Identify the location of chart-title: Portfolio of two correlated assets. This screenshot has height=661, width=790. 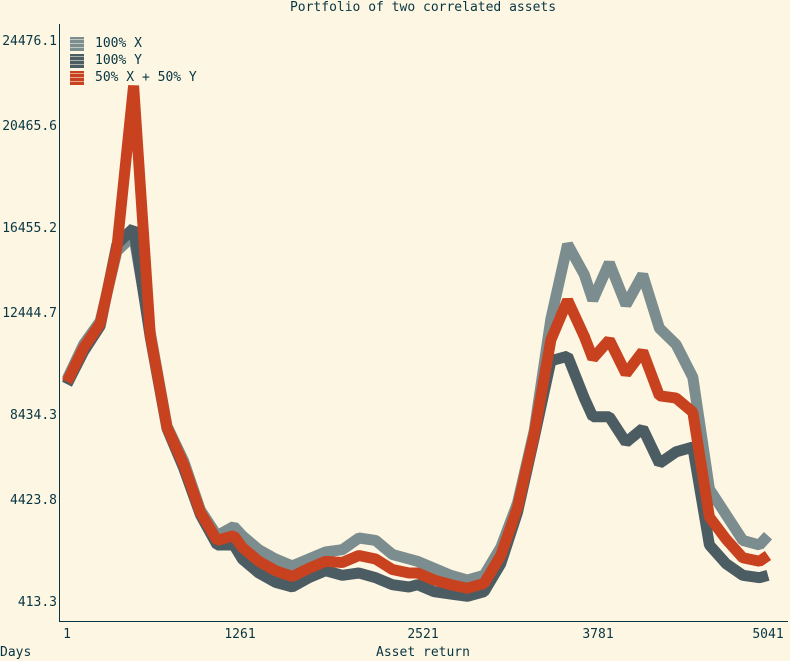
(423, 7).